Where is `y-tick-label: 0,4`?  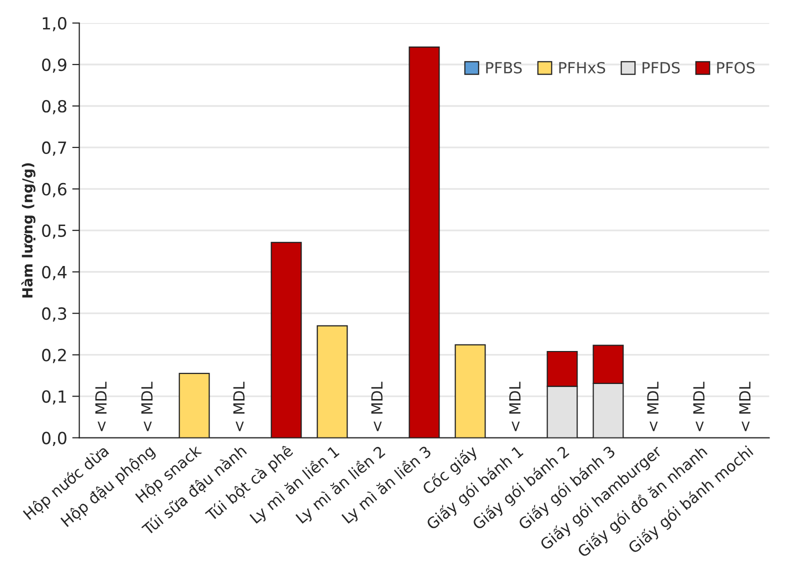 y-tick-label: 0,4 is located at coordinates (54, 273).